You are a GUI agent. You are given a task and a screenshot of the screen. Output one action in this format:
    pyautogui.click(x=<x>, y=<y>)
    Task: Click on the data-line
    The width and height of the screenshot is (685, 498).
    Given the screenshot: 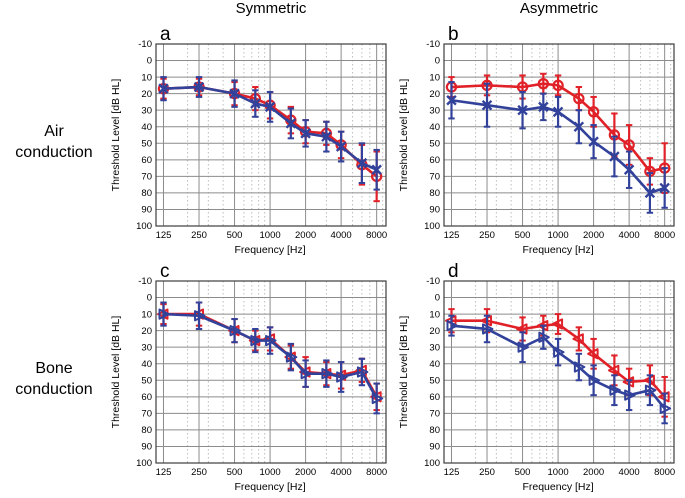 What is the action you would take?
    pyautogui.click(x=270, y=356)
    